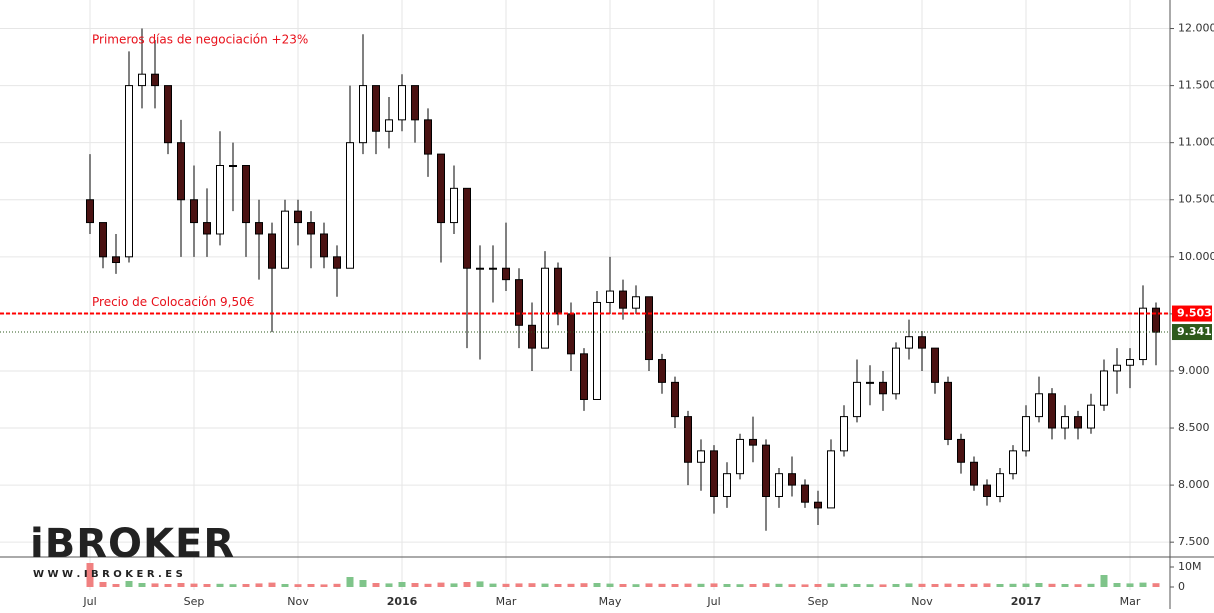 The image size is (1214, 613). Describe the element at coordinates (200, 39) in the screenshot. I see `annotation: Primeros días de negociación +23%` at that location.